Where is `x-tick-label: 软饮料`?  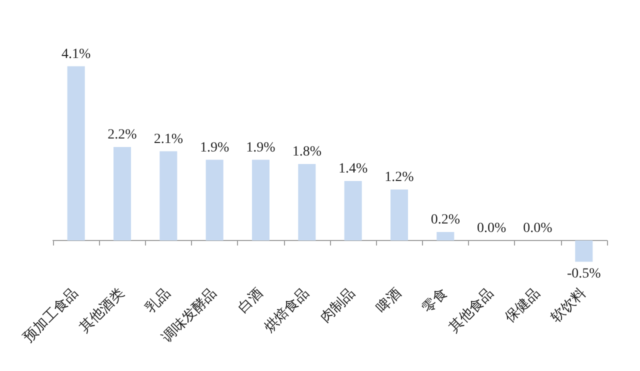 x-tick-label: 软饮料 is located at coordinates (569, 305).